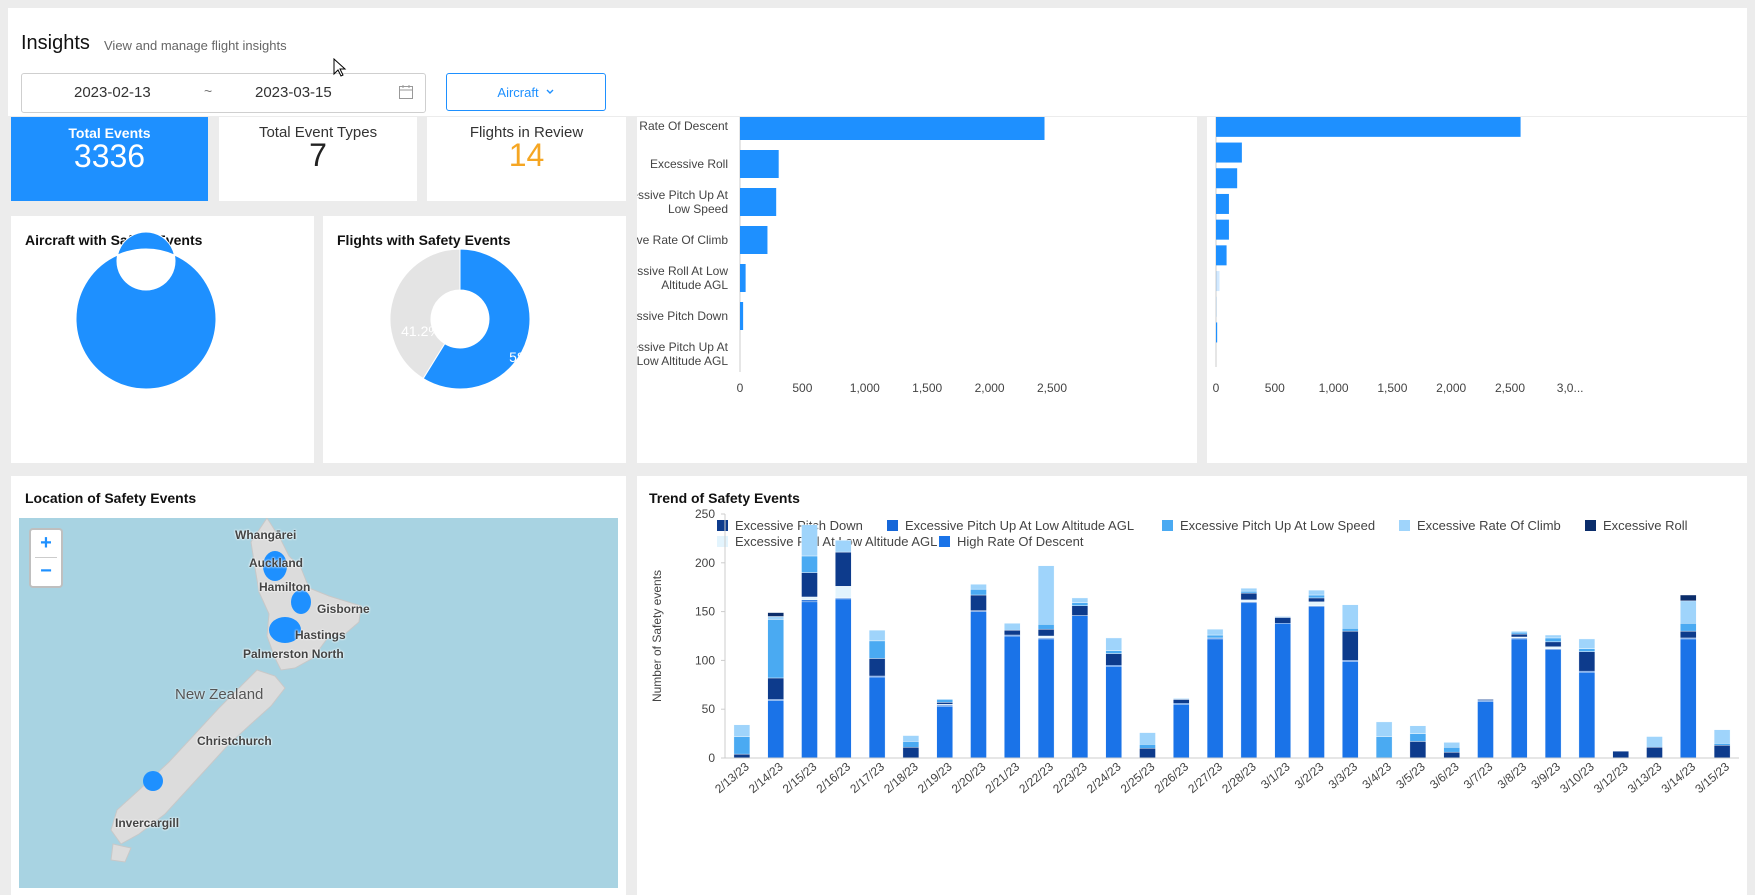 This screenshot has height=895, width=1755. Describe the element at coordinates (275, 566) in the screenshot. I see `event-marker` at that location.